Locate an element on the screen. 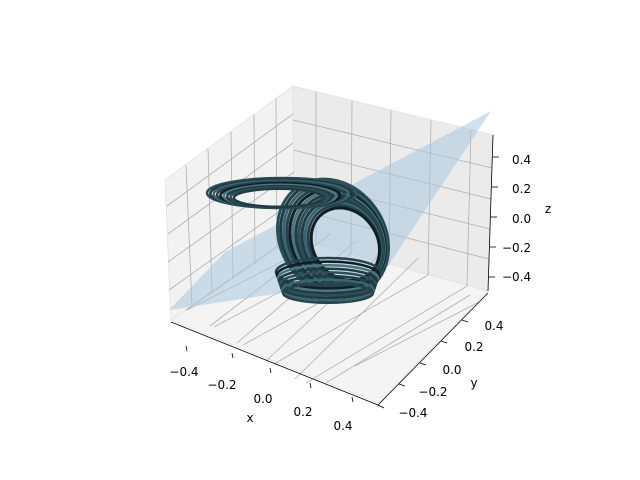 This screenshot has height=480, width=640. x-tick-label: −0.4 is located at coordinates (183, 372).